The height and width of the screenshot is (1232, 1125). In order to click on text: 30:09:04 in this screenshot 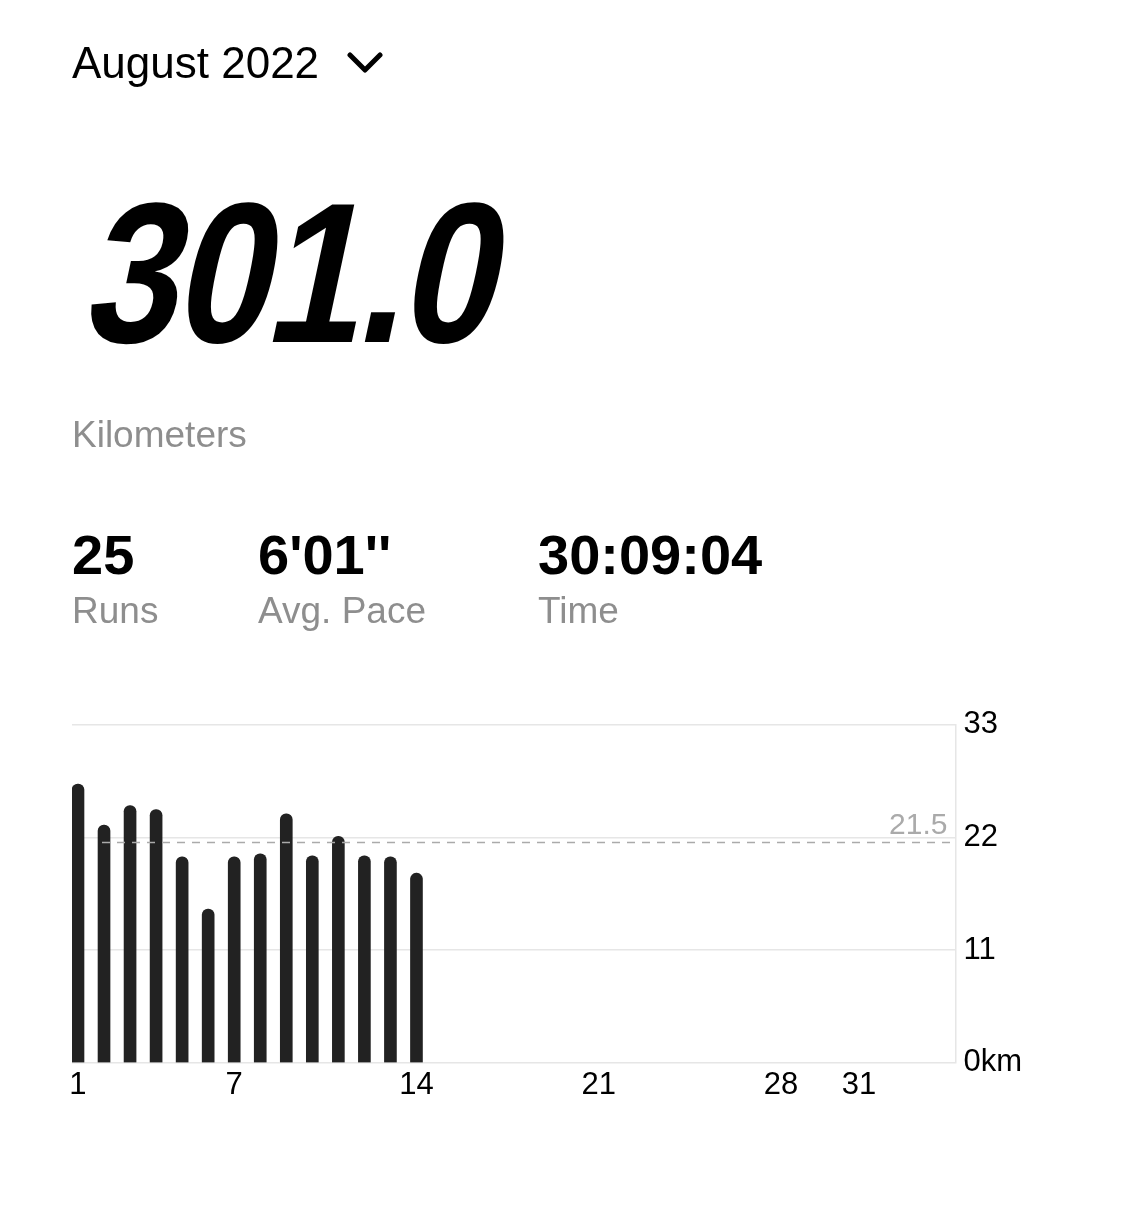, I will do `click(650, 555)`.